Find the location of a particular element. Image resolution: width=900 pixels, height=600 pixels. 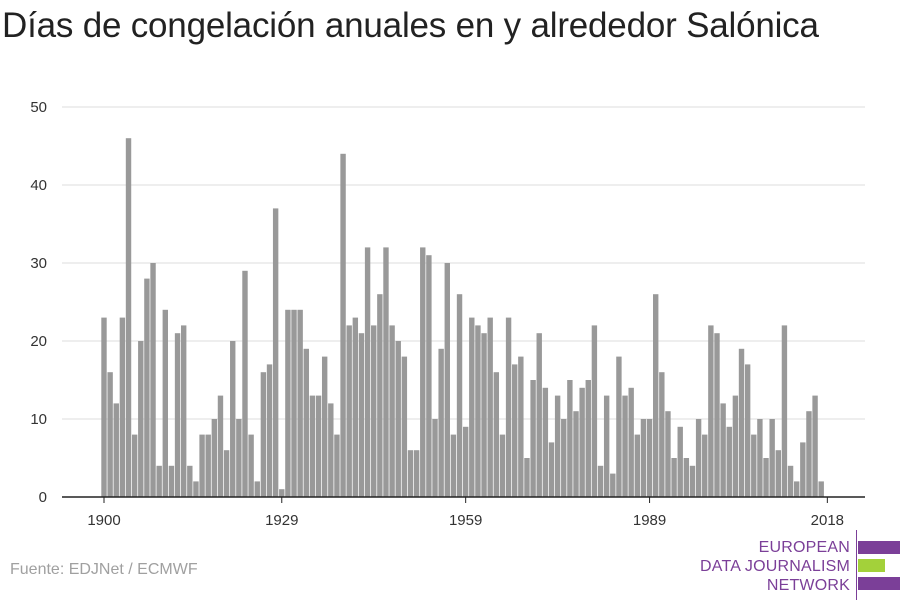

logo-text-european: EUROPEAN is located at coordinates (804, 547).